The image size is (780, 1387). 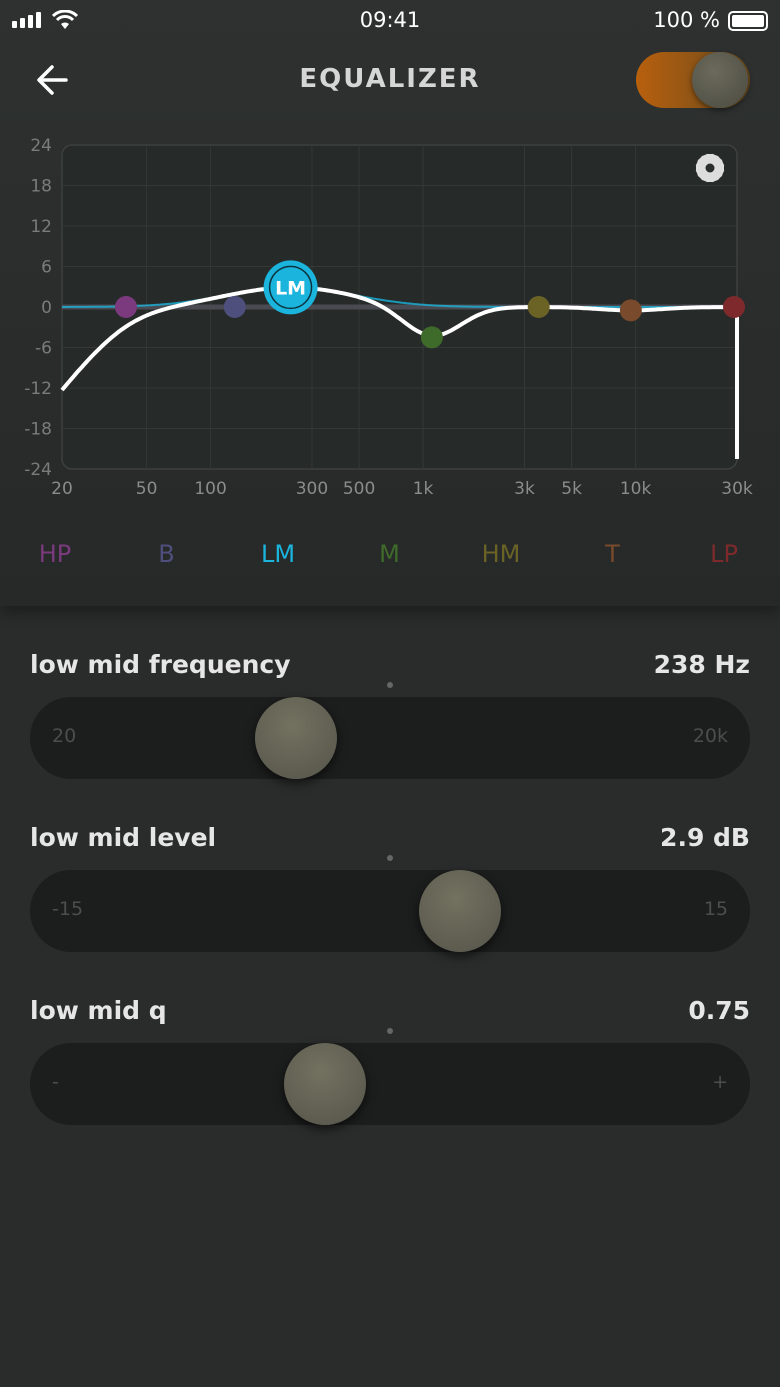 I want to click on y-tick-label: 18, so click(x=41, y=187).